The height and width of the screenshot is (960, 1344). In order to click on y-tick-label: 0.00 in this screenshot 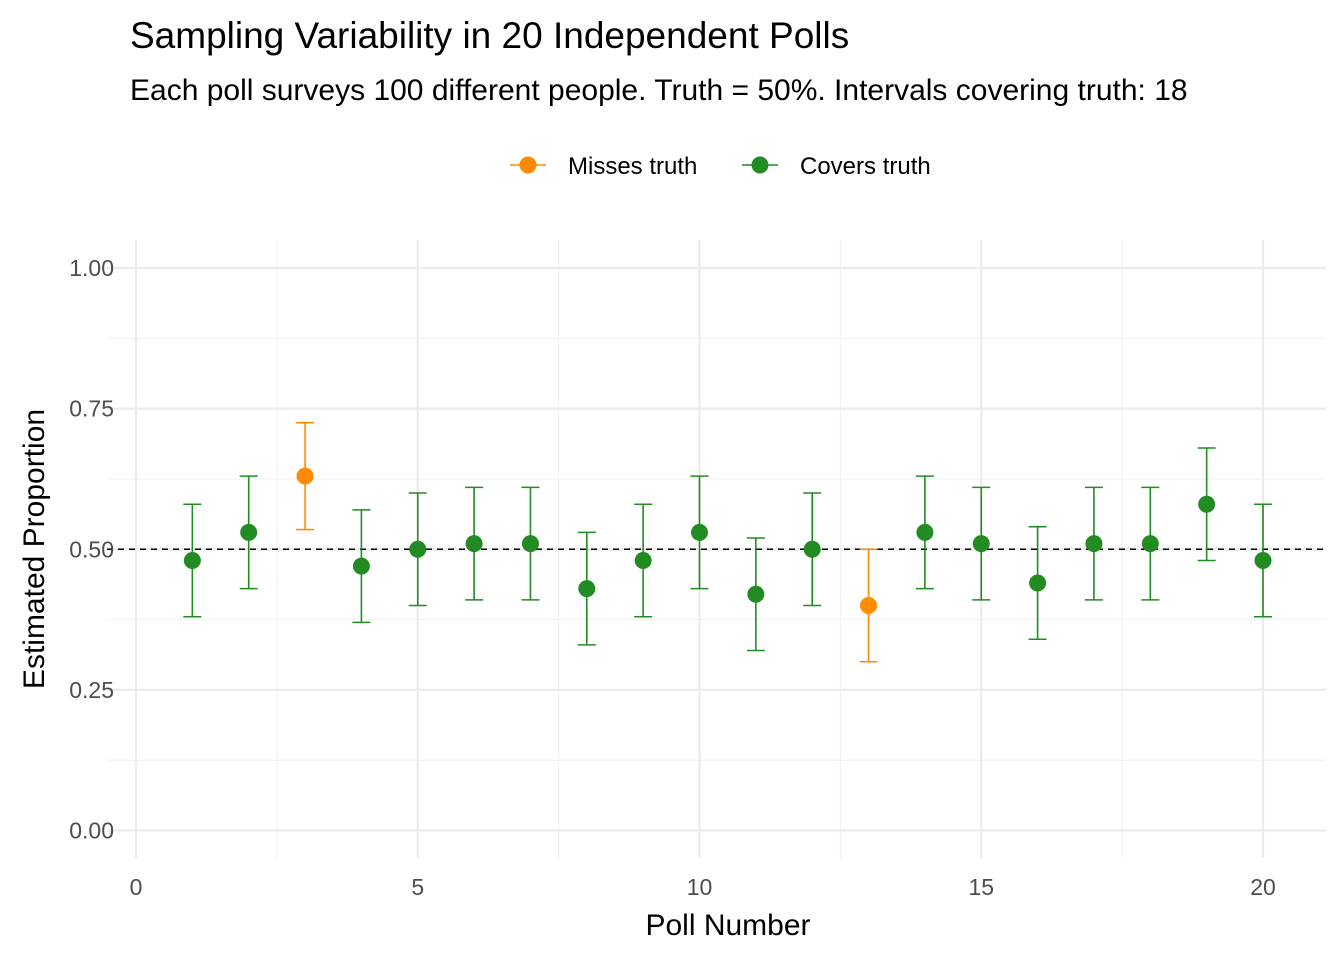, I will do `click(91, 831)`.